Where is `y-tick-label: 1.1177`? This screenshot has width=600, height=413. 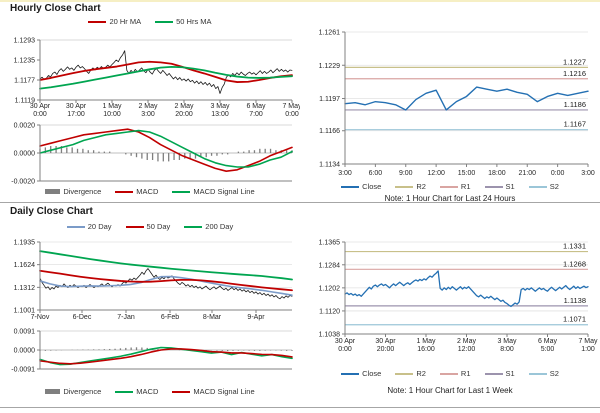
y-tick-label: 1.1177 is located at coordinates (24, 81).